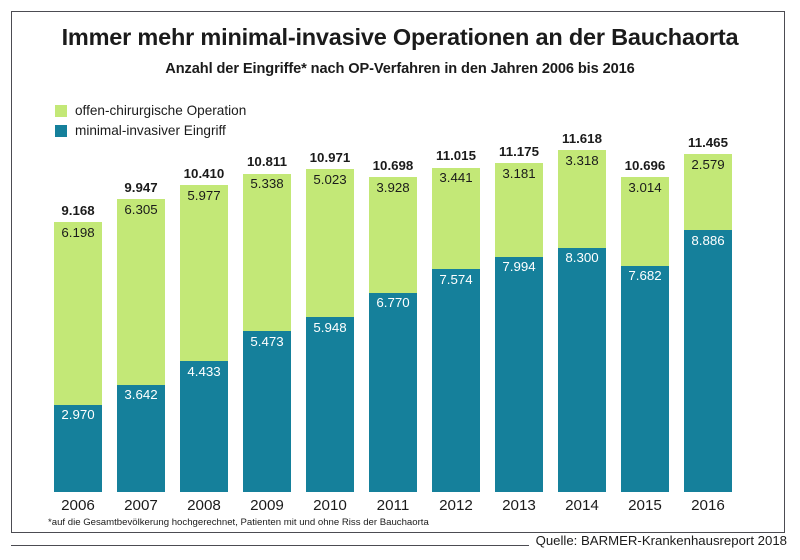 The width and height of the screenshot is (800, 560). What do you see at coordinates (519, 173) in the screenshot?
I see `bar-value-label-open-surgery: 3.181` at bounding box center [519, 173].